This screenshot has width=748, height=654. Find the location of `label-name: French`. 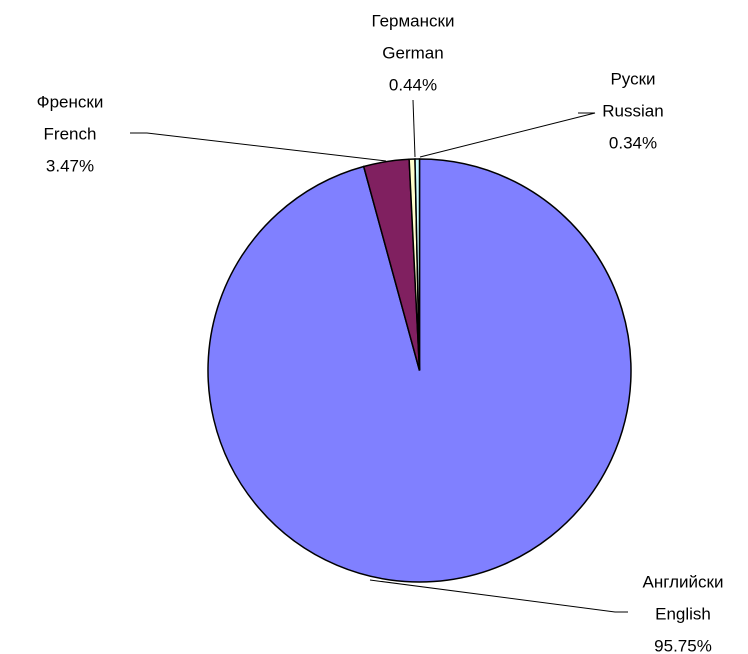

label-name: French is located at coordinates (70, 133).